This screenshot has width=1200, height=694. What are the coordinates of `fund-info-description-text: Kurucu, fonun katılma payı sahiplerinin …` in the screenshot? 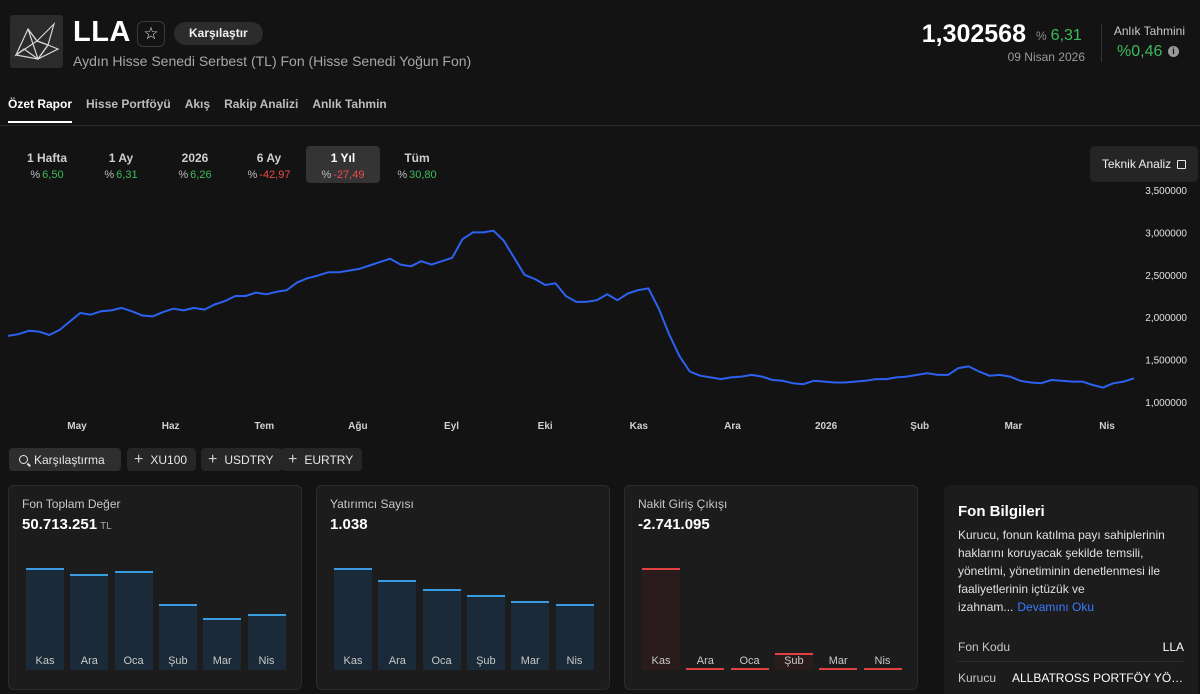 It's located at (1061, 571).